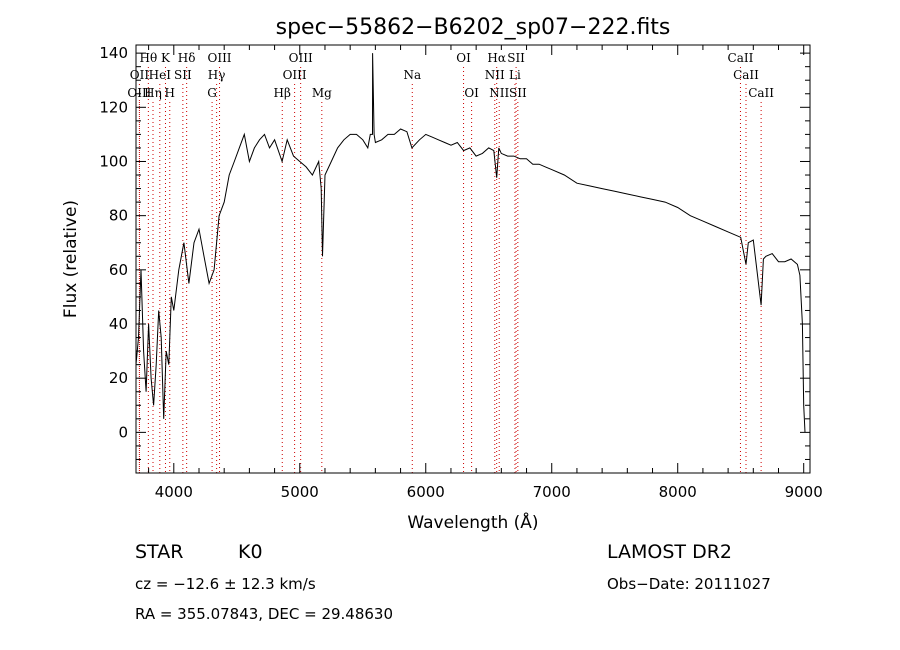  I want to click on spectral-line-label: Hβ, so click(282, 93).